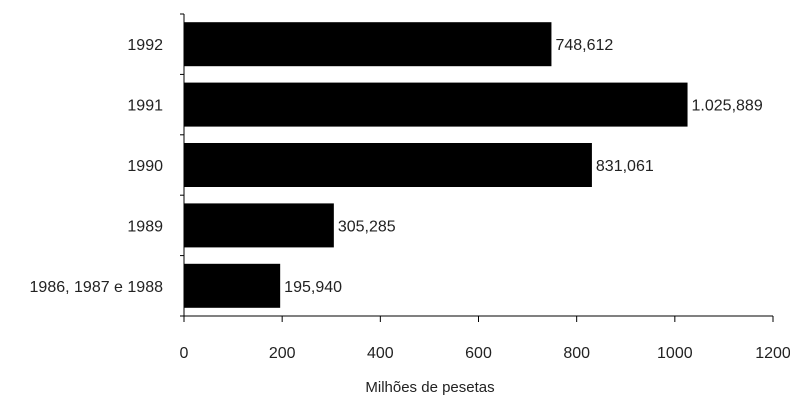 This screenshot has height=401, width=790. I want to click on category-label: 1991, so click(145, 106).